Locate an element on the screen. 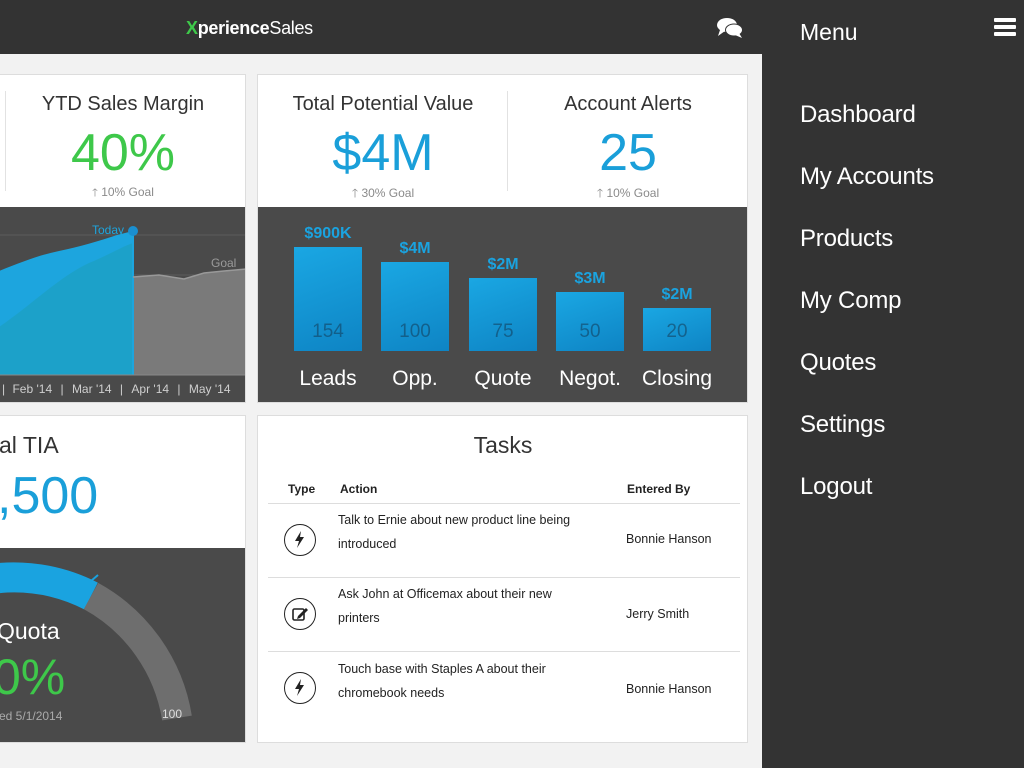 The width and height of the screenshot is (1024, 768). menu-item-logout: Logout is located at coordinates (836, 486).